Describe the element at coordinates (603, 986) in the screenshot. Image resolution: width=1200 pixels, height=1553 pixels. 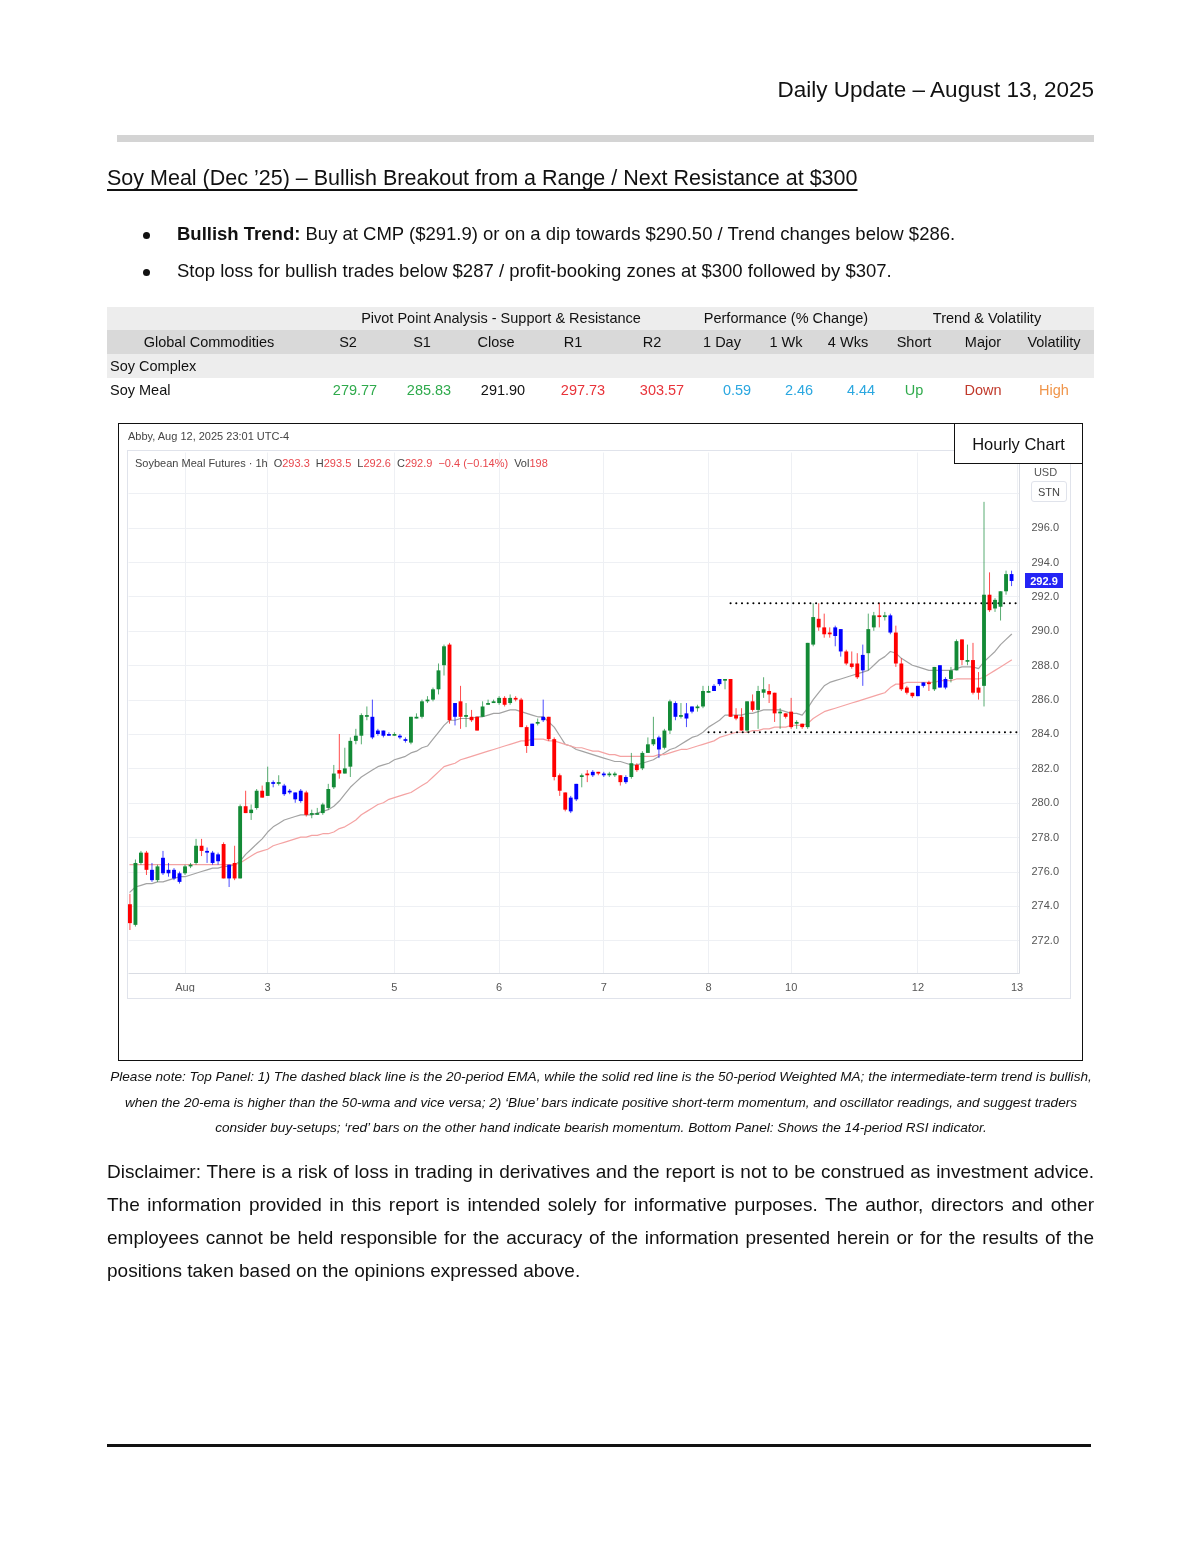
I see `x-tick-label: 7` at that location.